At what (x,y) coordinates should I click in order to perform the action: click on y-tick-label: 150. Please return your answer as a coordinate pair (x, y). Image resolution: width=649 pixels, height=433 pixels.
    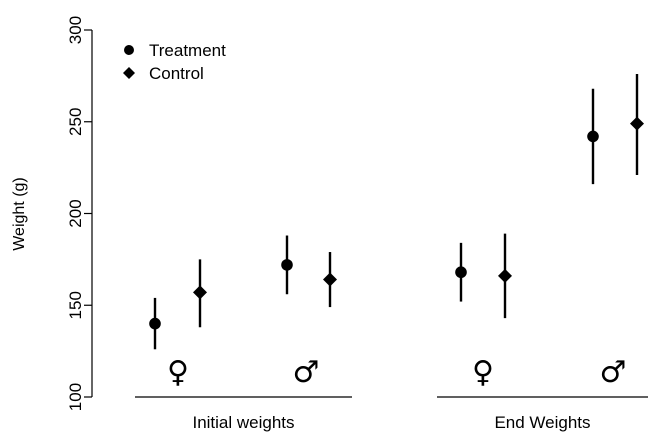
    Looking at the image, I should click on (75, 305).